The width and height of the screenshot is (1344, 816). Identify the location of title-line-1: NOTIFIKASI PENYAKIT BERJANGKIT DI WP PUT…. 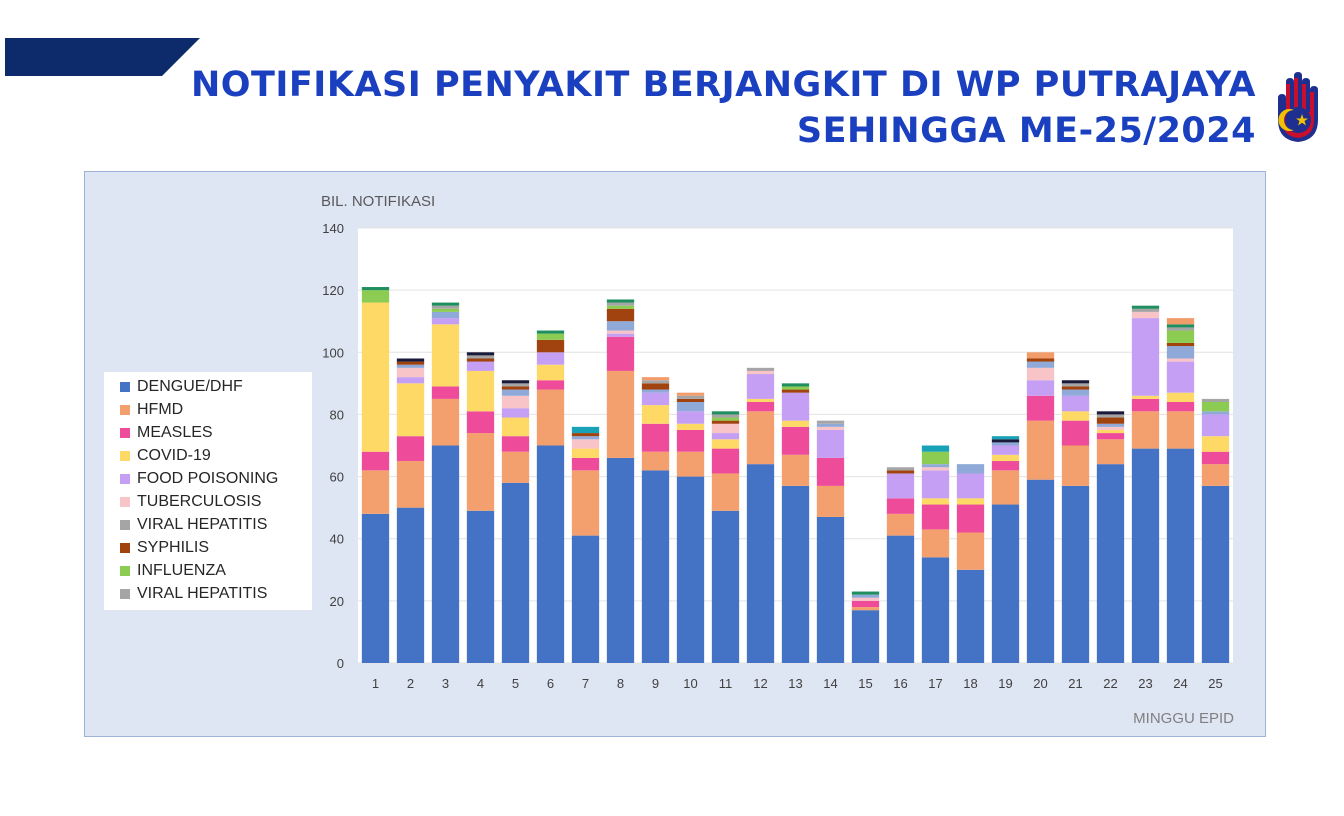
(723, 85).